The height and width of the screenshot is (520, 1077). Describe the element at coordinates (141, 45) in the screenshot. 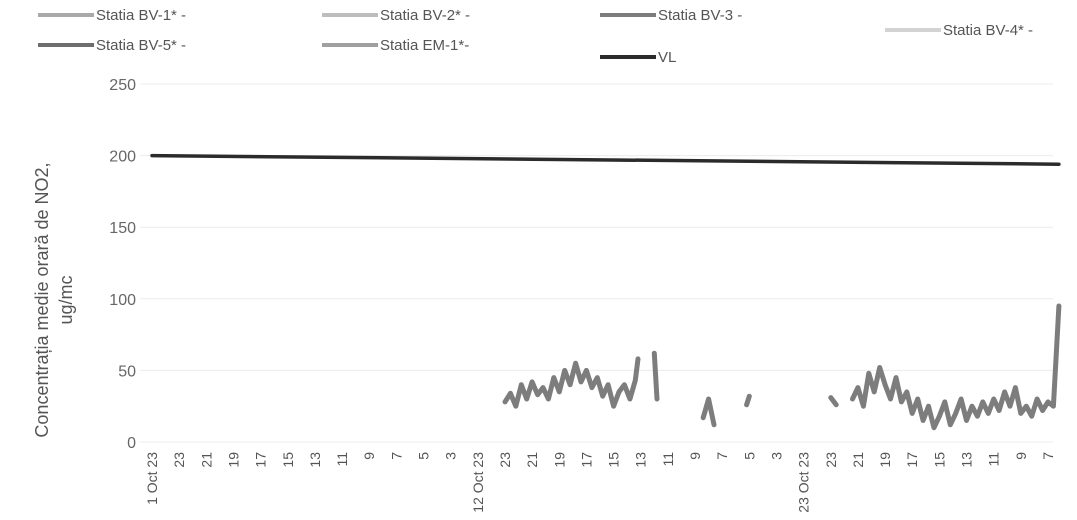

I see `legend-label: Statia BV-5* -` at that location.